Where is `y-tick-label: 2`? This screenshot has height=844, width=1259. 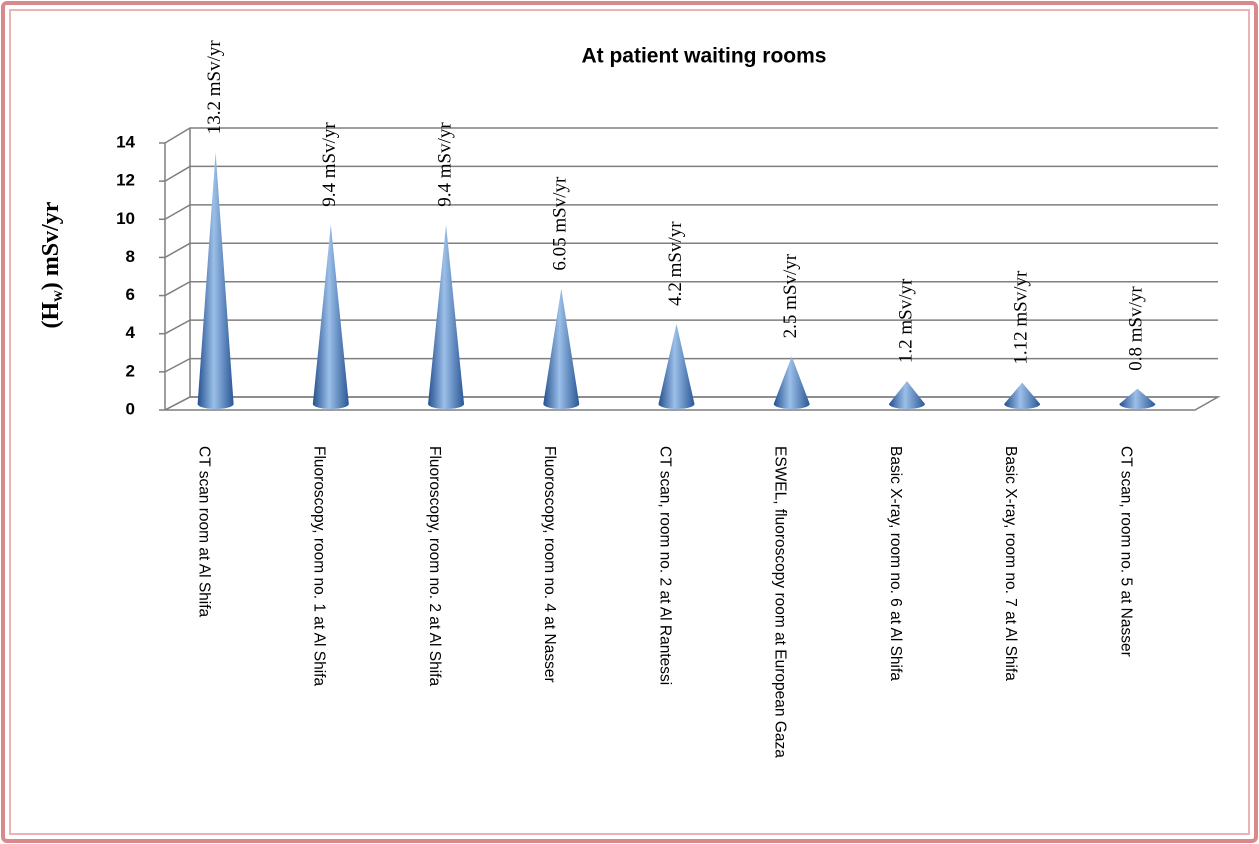 y-tick-label: 2 is located at coordinates (130, 370).